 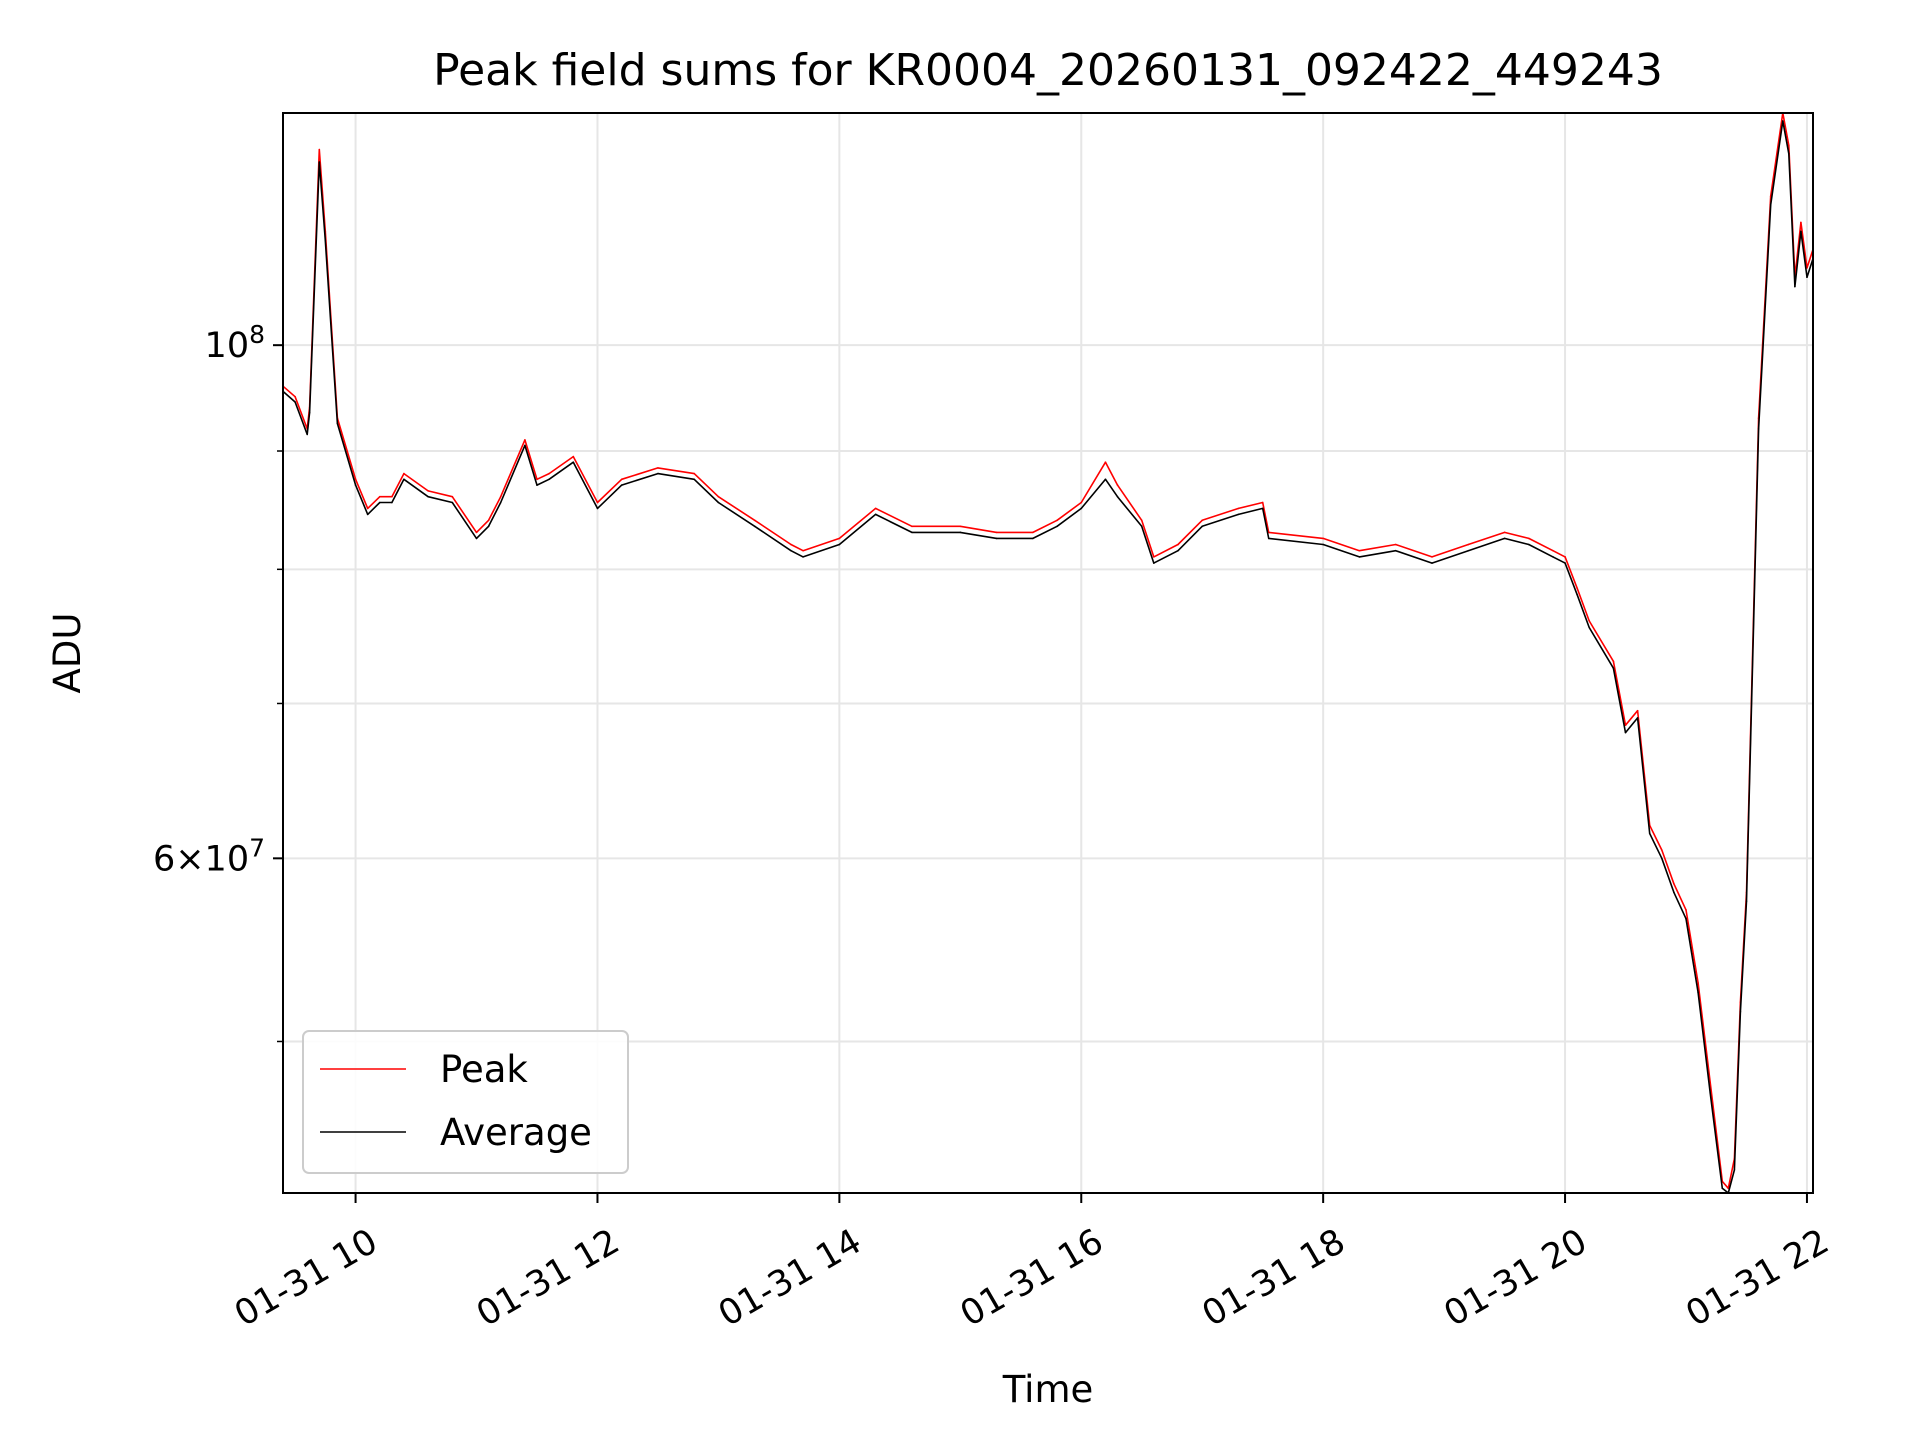 What do you see at coordinates (1048, 1389) in the screenshot?
I see `x-axis-label: Time` at bounding box center [1048, 1389].